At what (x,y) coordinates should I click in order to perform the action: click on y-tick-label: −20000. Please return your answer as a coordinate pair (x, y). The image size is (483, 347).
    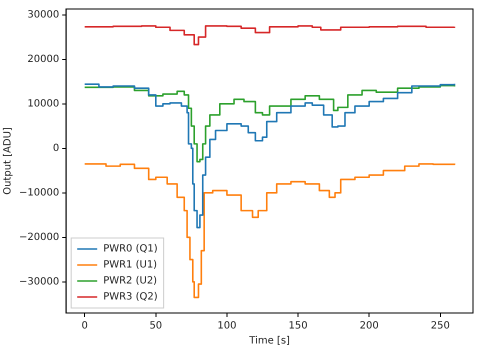
    Looking at the image, I should click on (39, 237).